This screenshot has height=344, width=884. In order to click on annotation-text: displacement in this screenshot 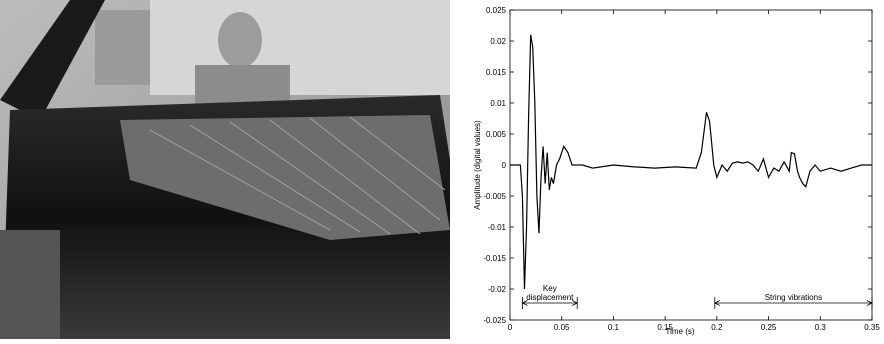, I will do `click(550, 297)`.